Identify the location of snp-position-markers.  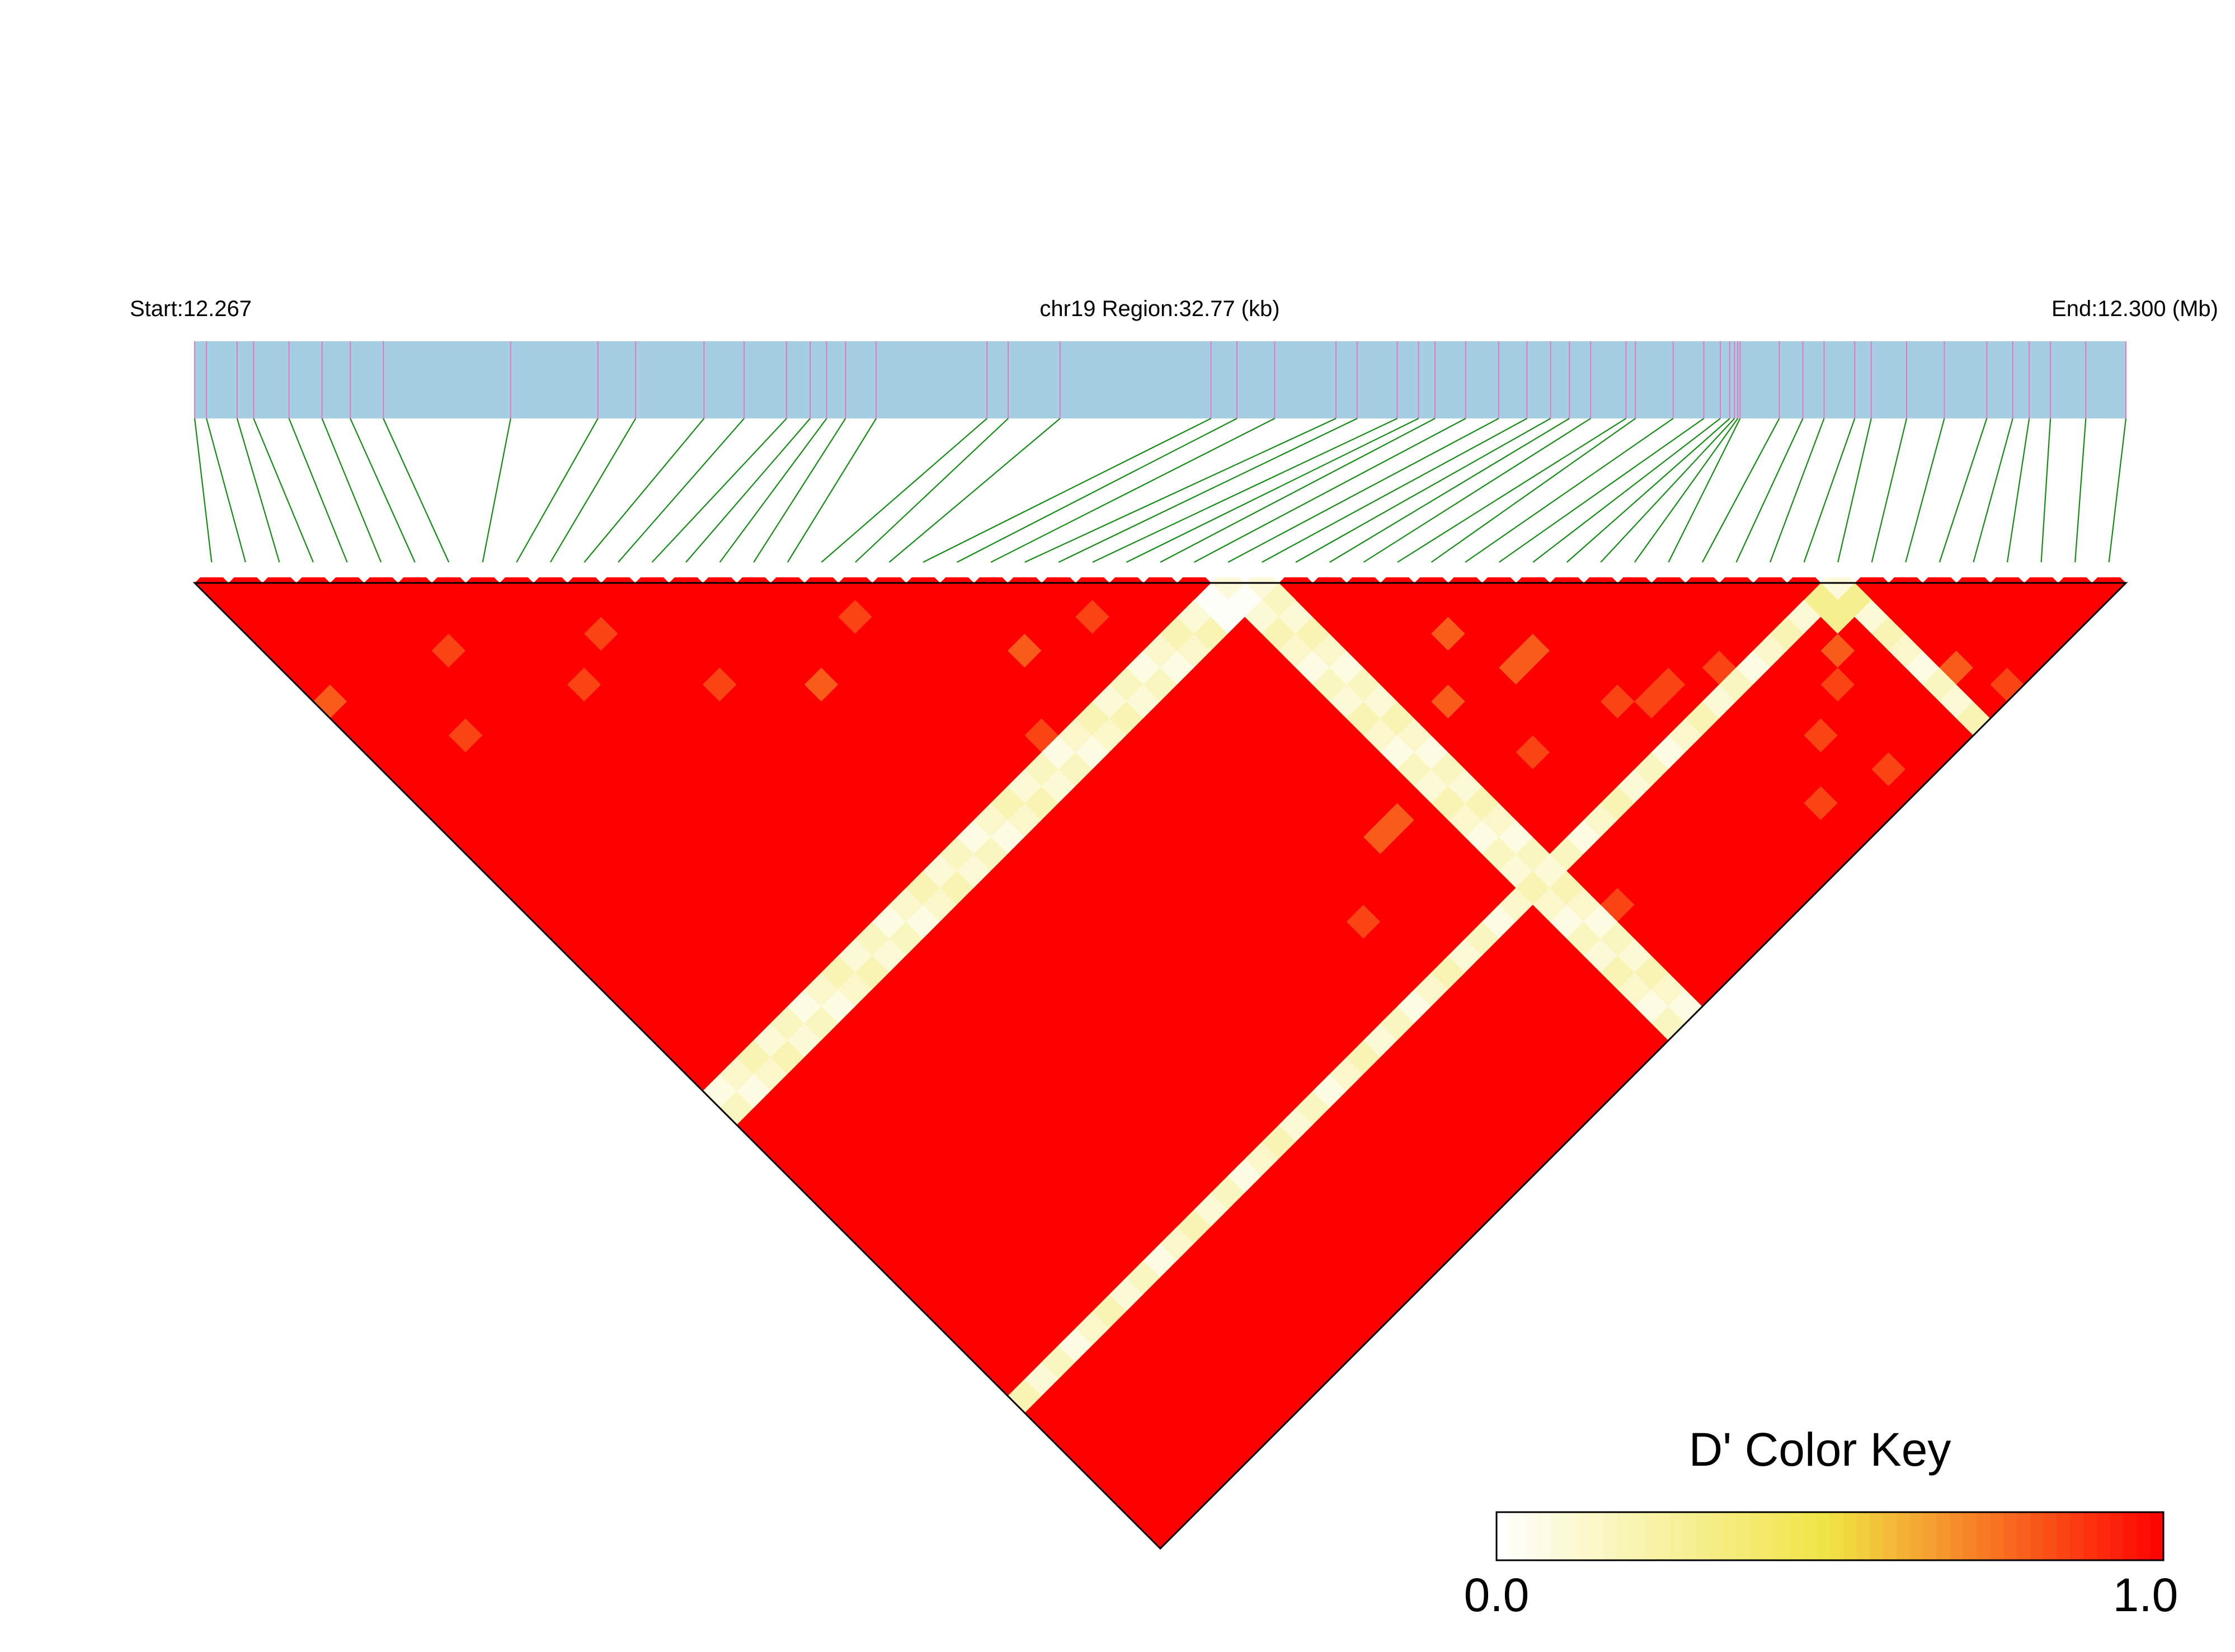
(1160, 379).